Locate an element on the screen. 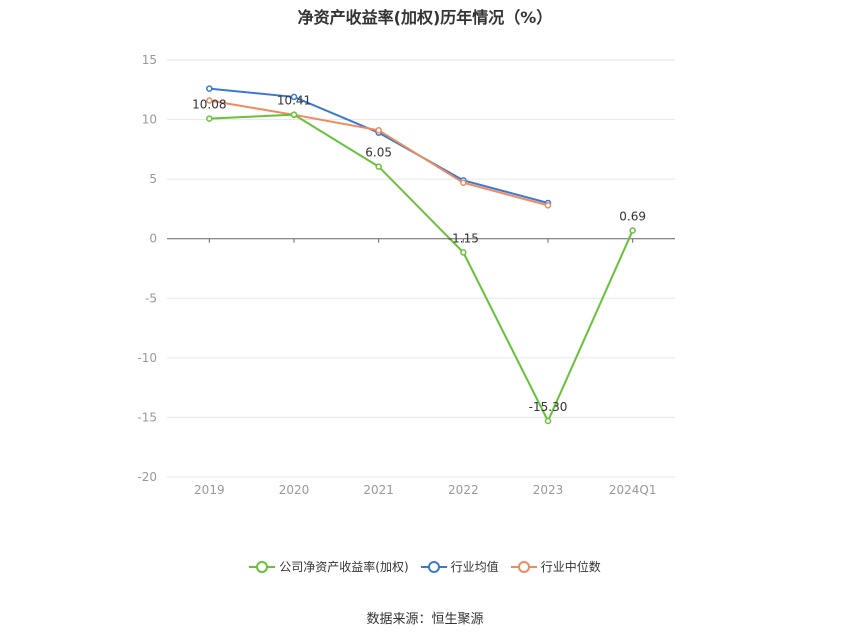 The image size is (850, 637). legend-item: 公司净资产收益率(加权) is located at coordinates (329, 566).